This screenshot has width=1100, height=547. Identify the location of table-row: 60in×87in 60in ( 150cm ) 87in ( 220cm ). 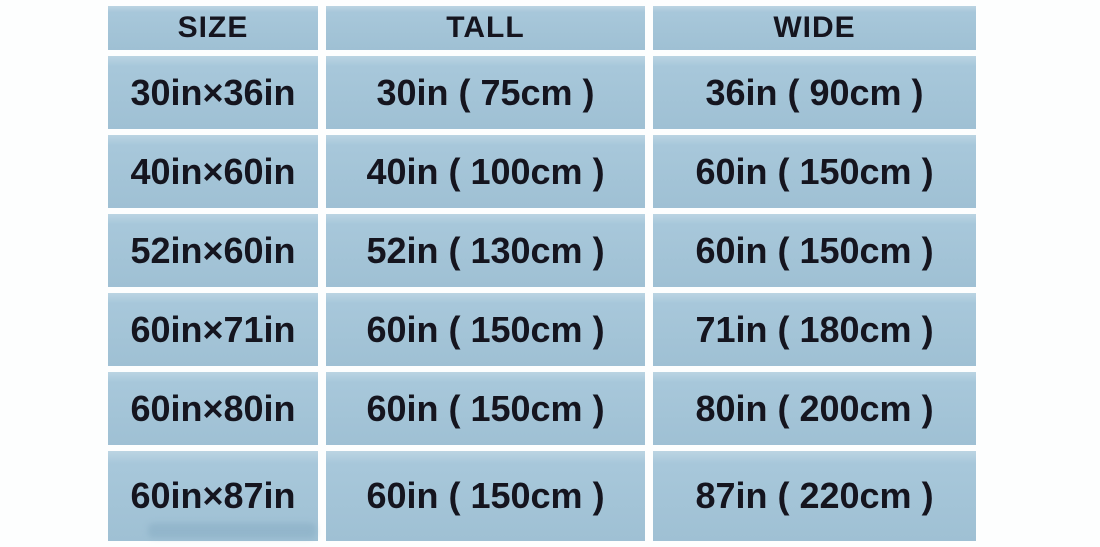
(542, 496).